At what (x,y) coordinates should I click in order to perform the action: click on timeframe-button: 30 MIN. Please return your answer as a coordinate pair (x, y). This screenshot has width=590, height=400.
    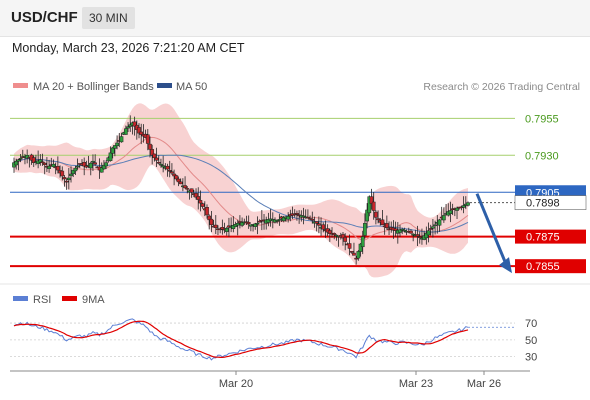
    Looking at the image, I should click on (108, 18).